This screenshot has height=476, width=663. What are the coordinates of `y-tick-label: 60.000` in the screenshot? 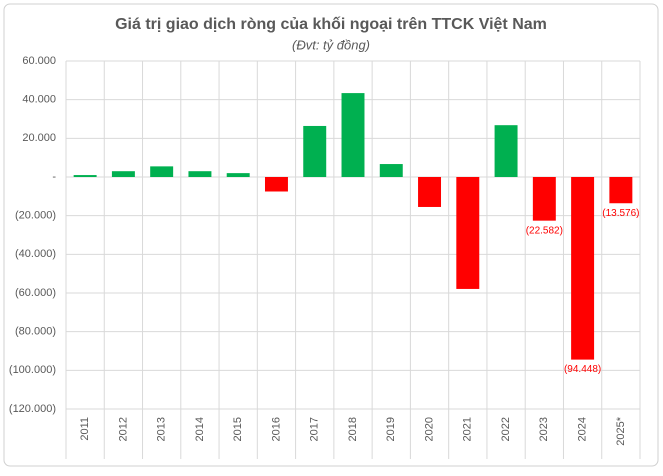 It's located at (39, 61).